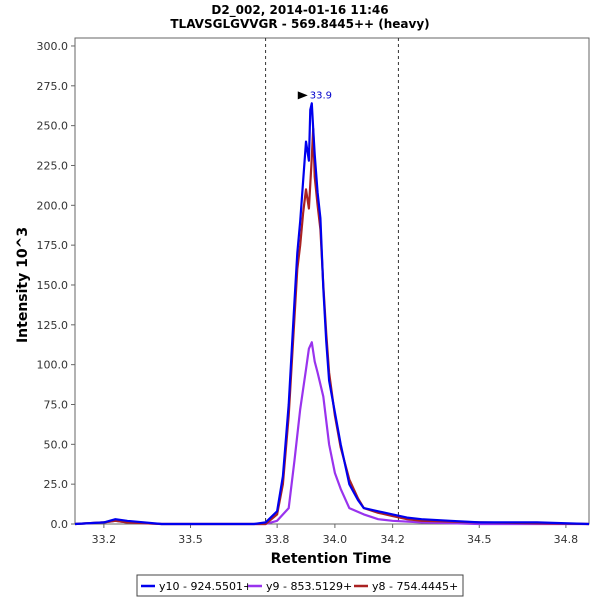  I want to click on legend-entry: y10 - 924.5501+, so click(205, 586).